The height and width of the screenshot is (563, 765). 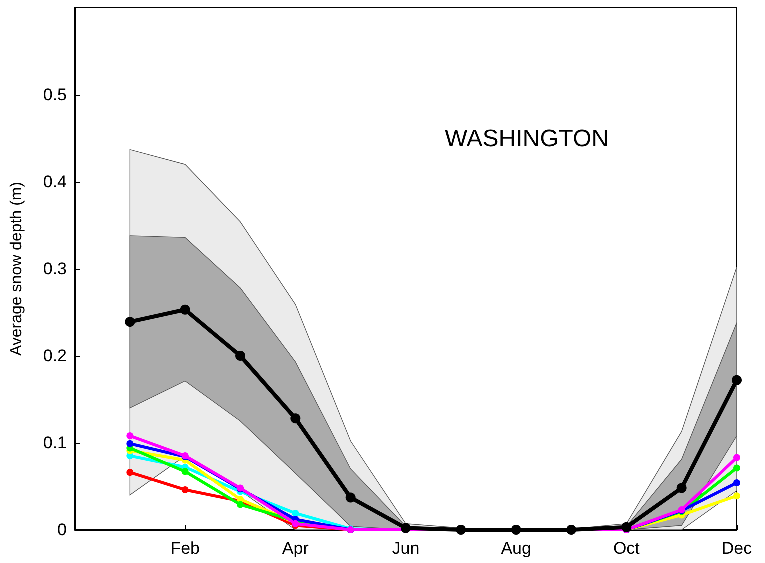 What do you see at coordinates (55, 269) in the screenshot?
I see `y-tick-label: 0.3` at bounding box center [55, 269].